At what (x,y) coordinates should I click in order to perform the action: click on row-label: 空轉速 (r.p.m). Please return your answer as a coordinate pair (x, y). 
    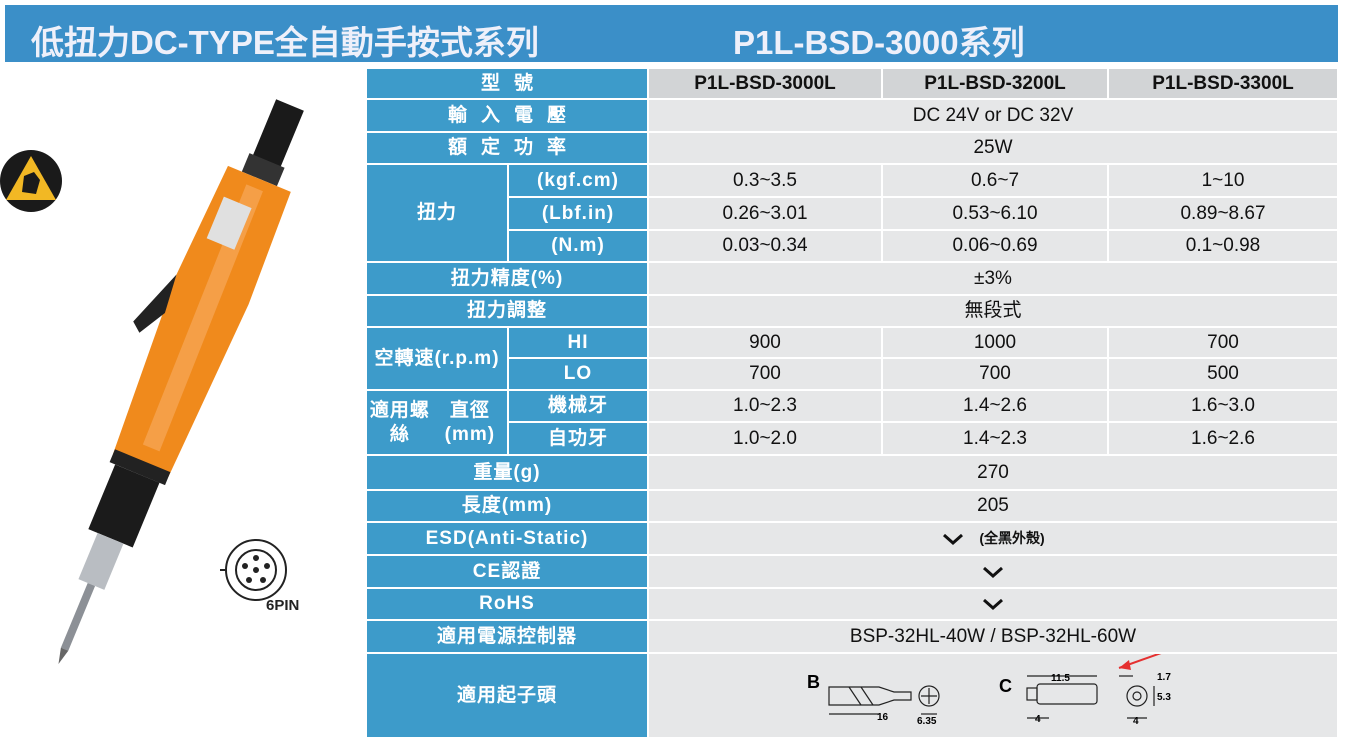
    Looking at the image, I should click on (437, 358).